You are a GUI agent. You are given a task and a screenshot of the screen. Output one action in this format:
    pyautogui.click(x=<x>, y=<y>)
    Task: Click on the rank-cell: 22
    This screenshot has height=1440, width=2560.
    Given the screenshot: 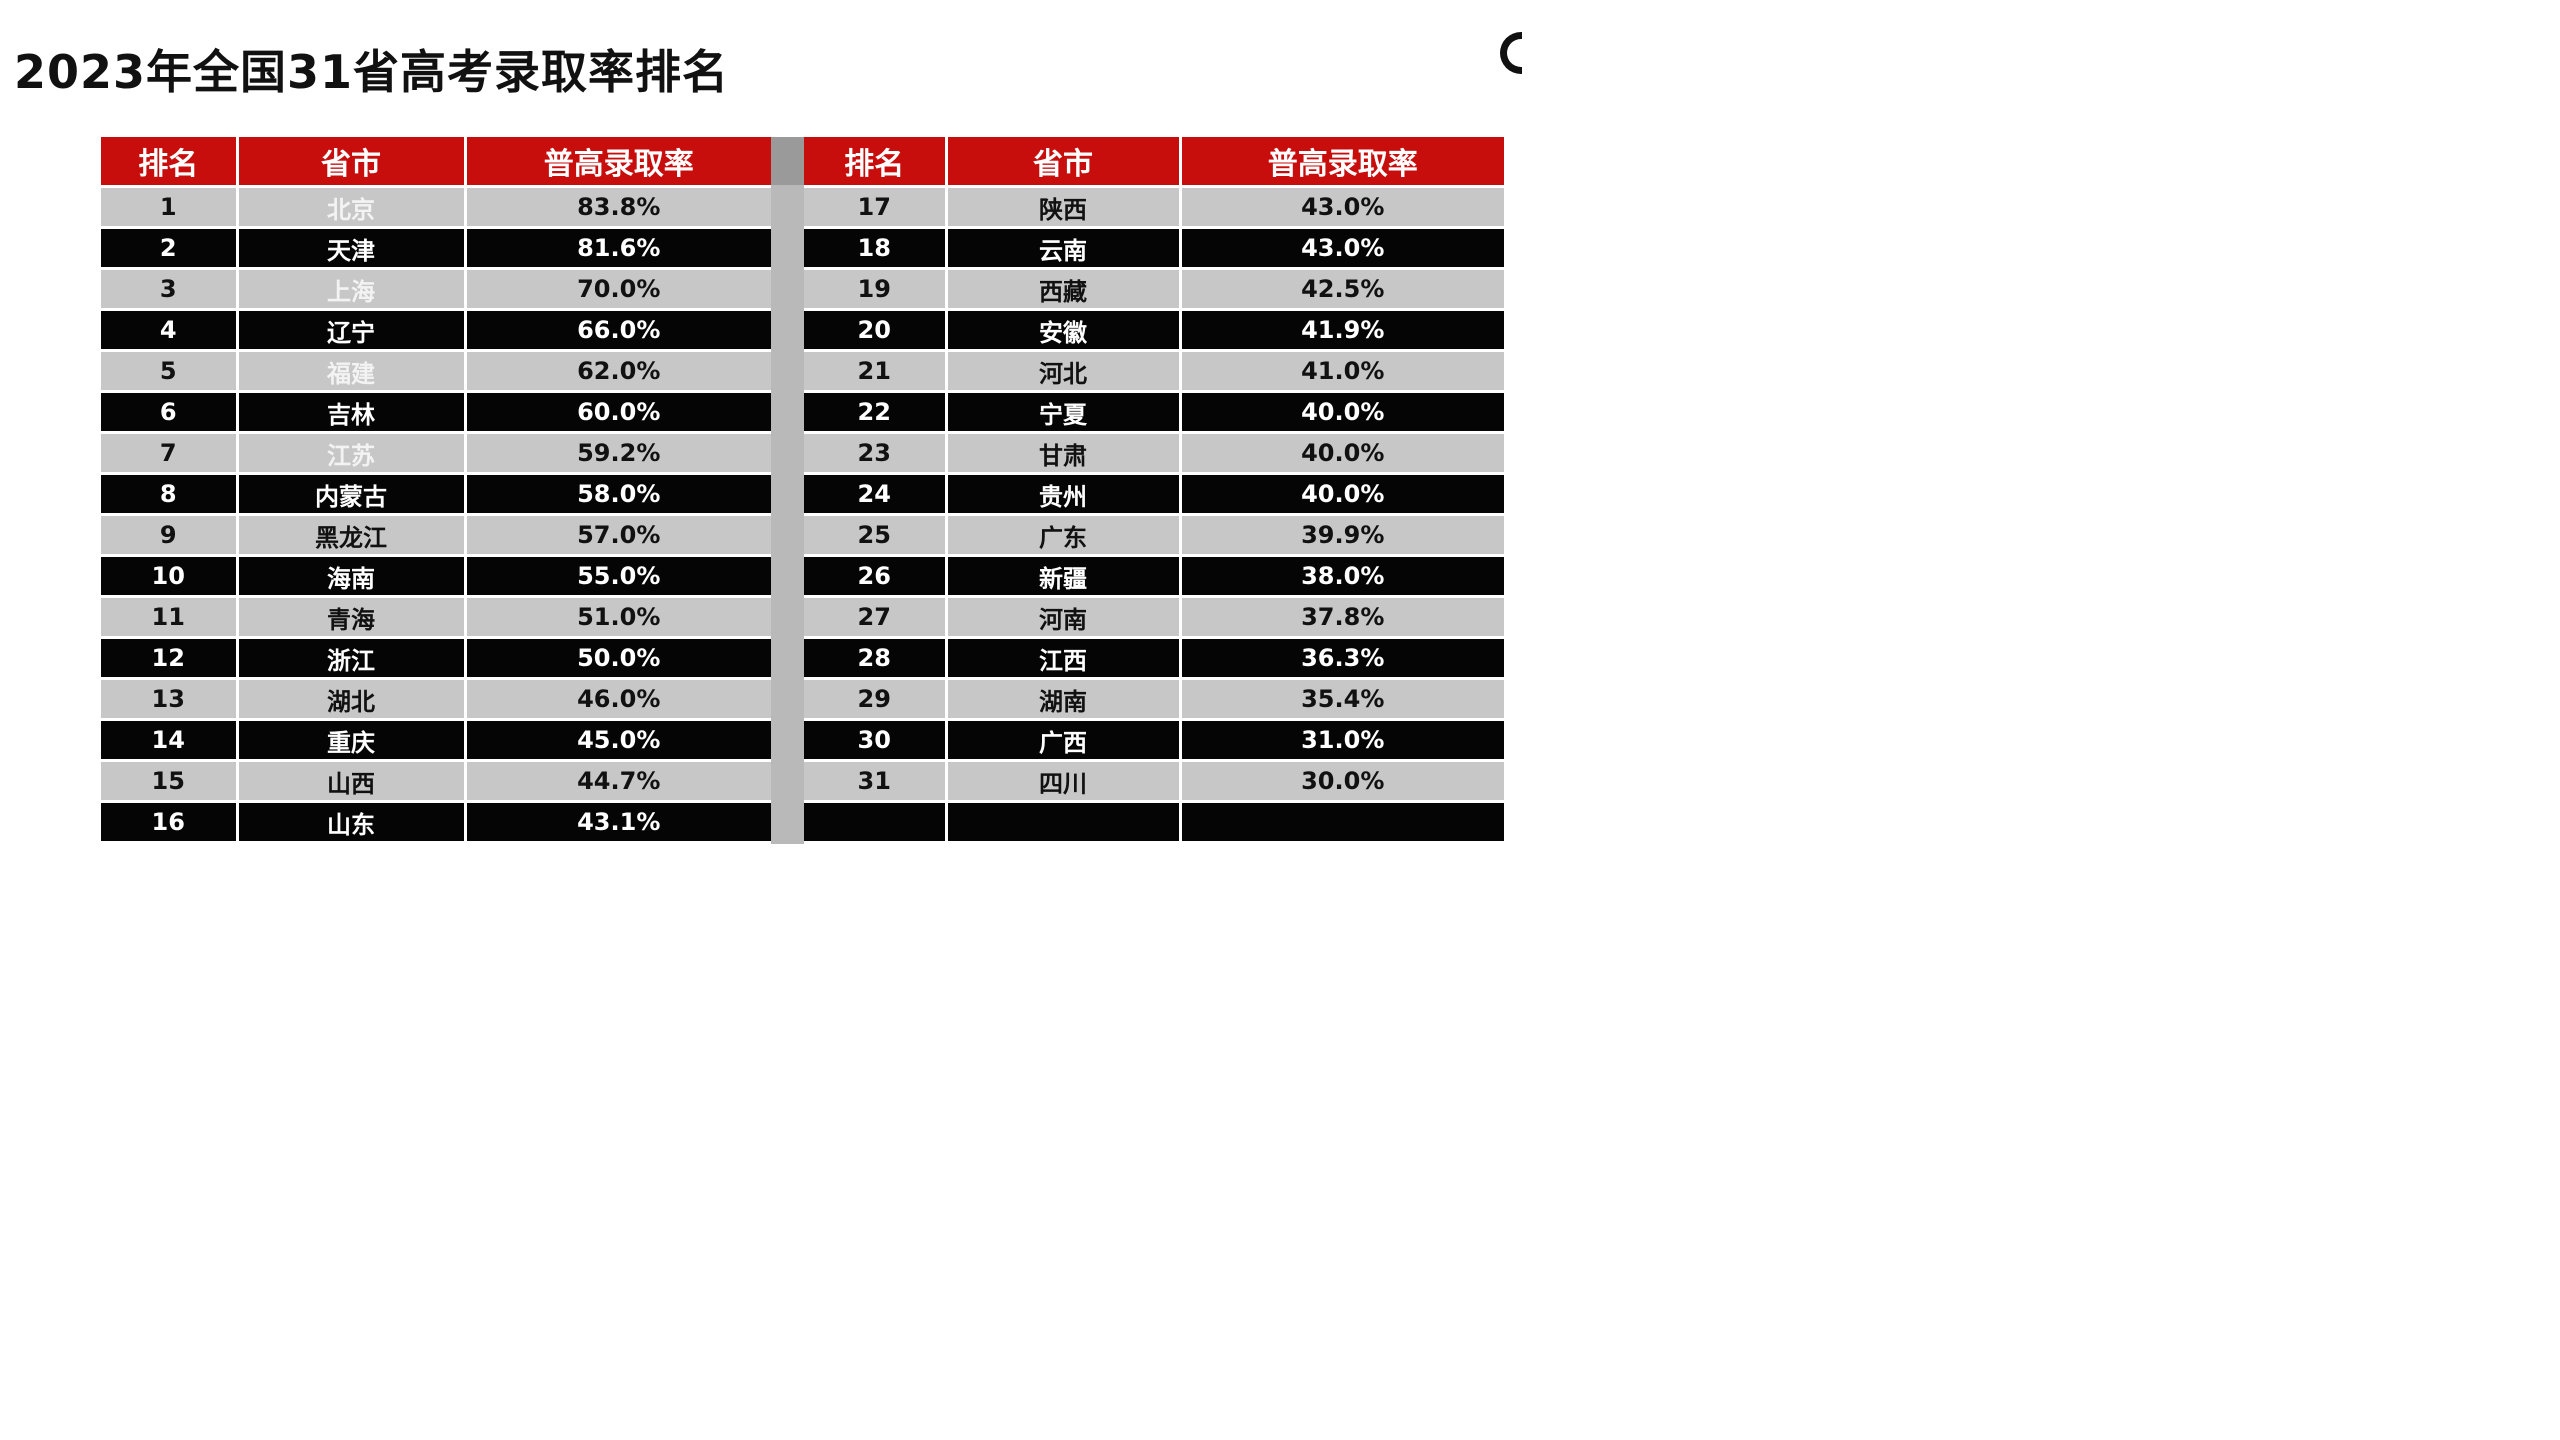 What is the action you would take?
    pyautogui.click(x=876, y=412)
    